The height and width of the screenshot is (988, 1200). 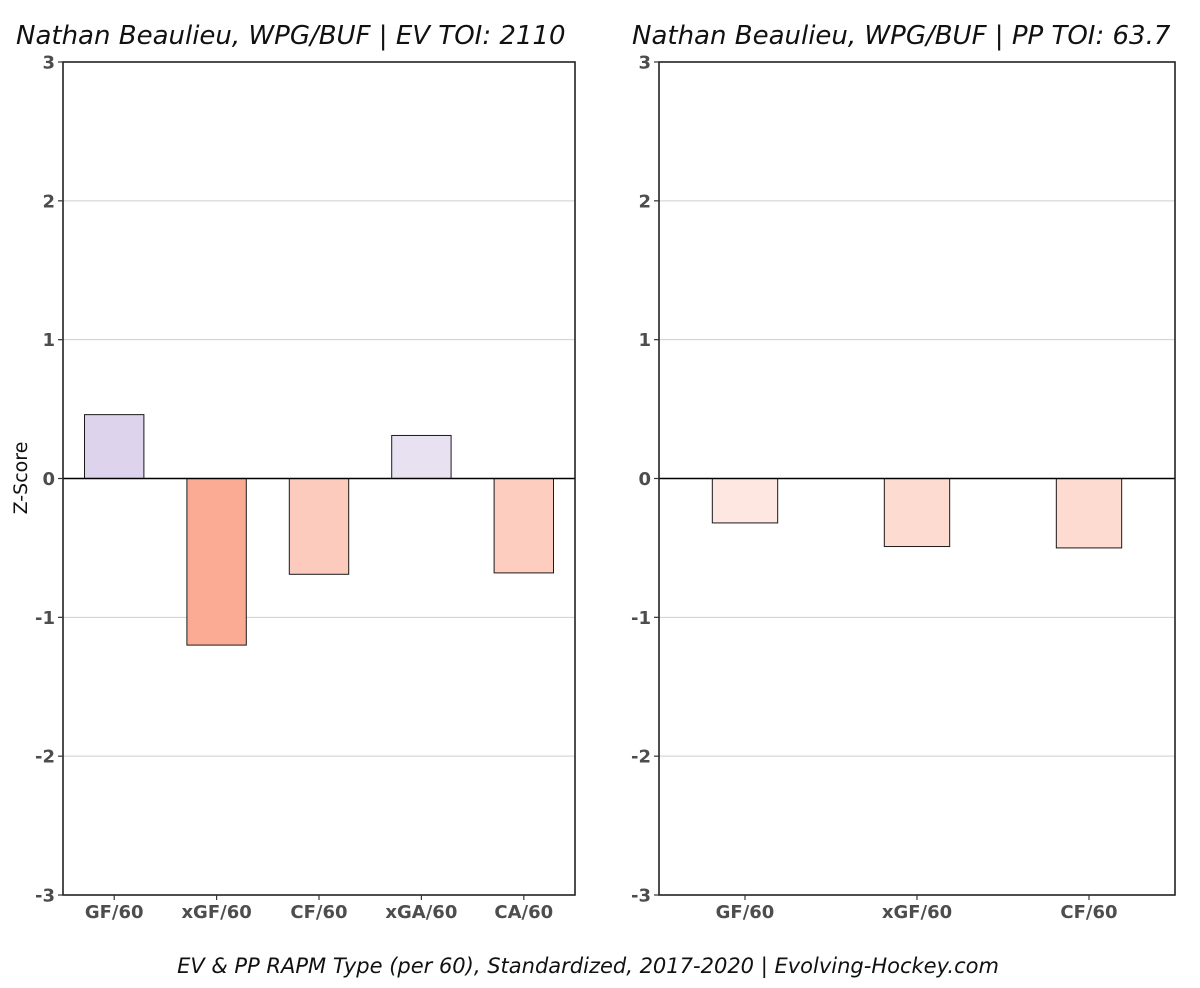 I want to click on y-axis-label: Z-Score, so click(x=21, y=478).